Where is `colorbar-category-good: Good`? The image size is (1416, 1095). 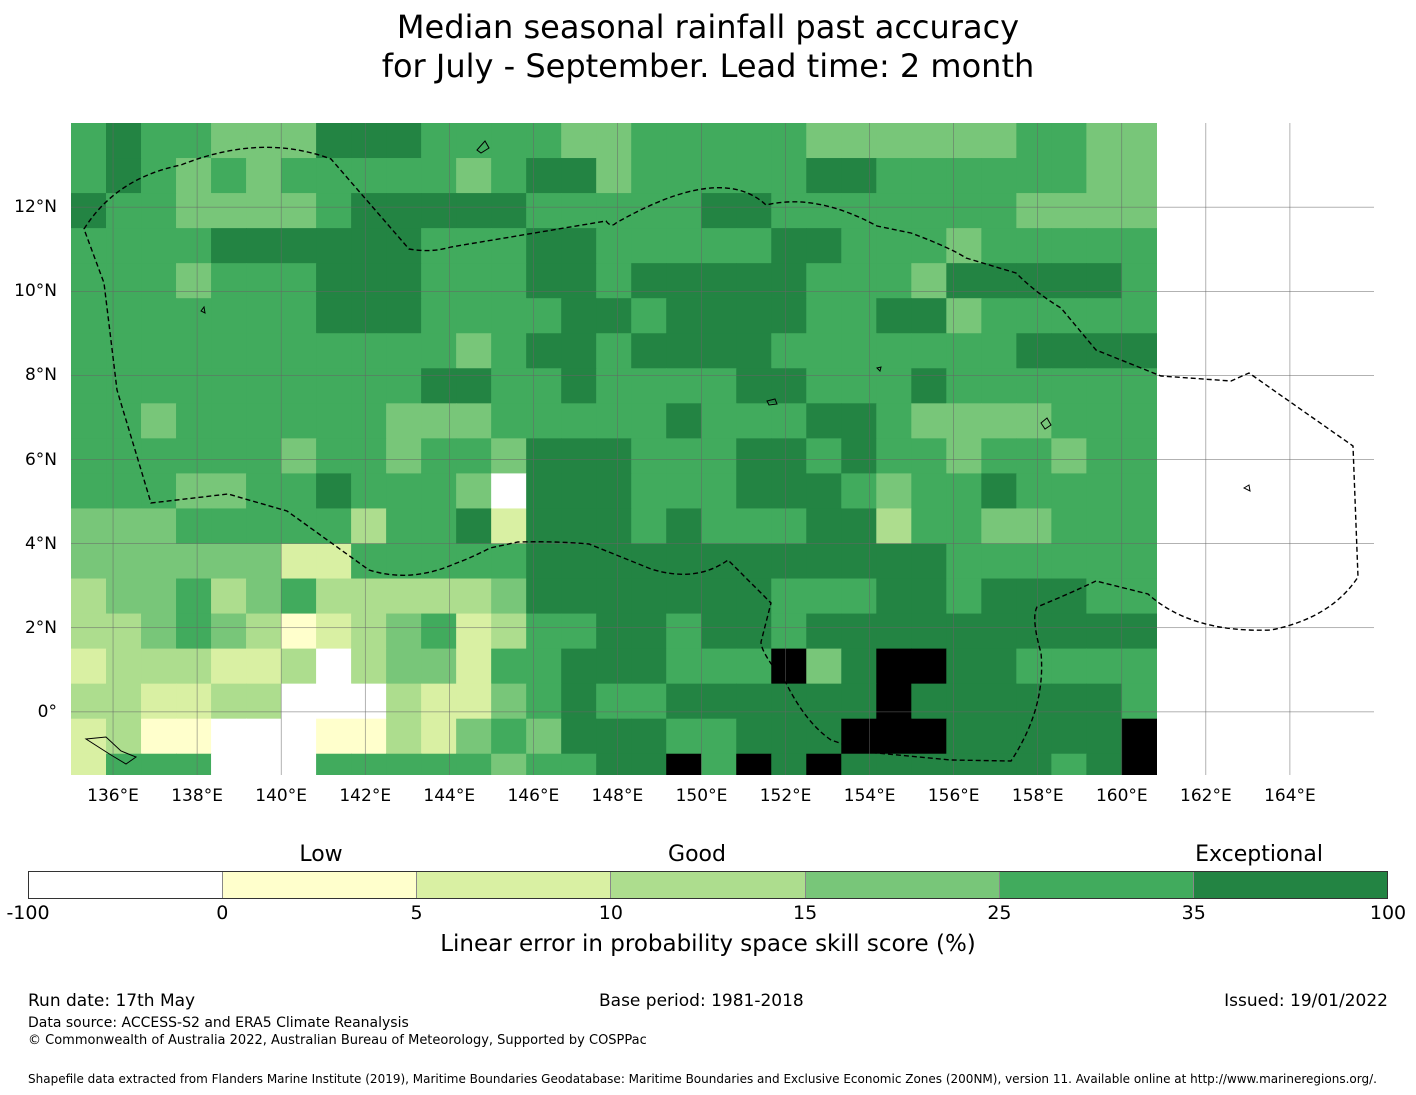
colorbar-category-good: Good is located at coordinates (697, 854).